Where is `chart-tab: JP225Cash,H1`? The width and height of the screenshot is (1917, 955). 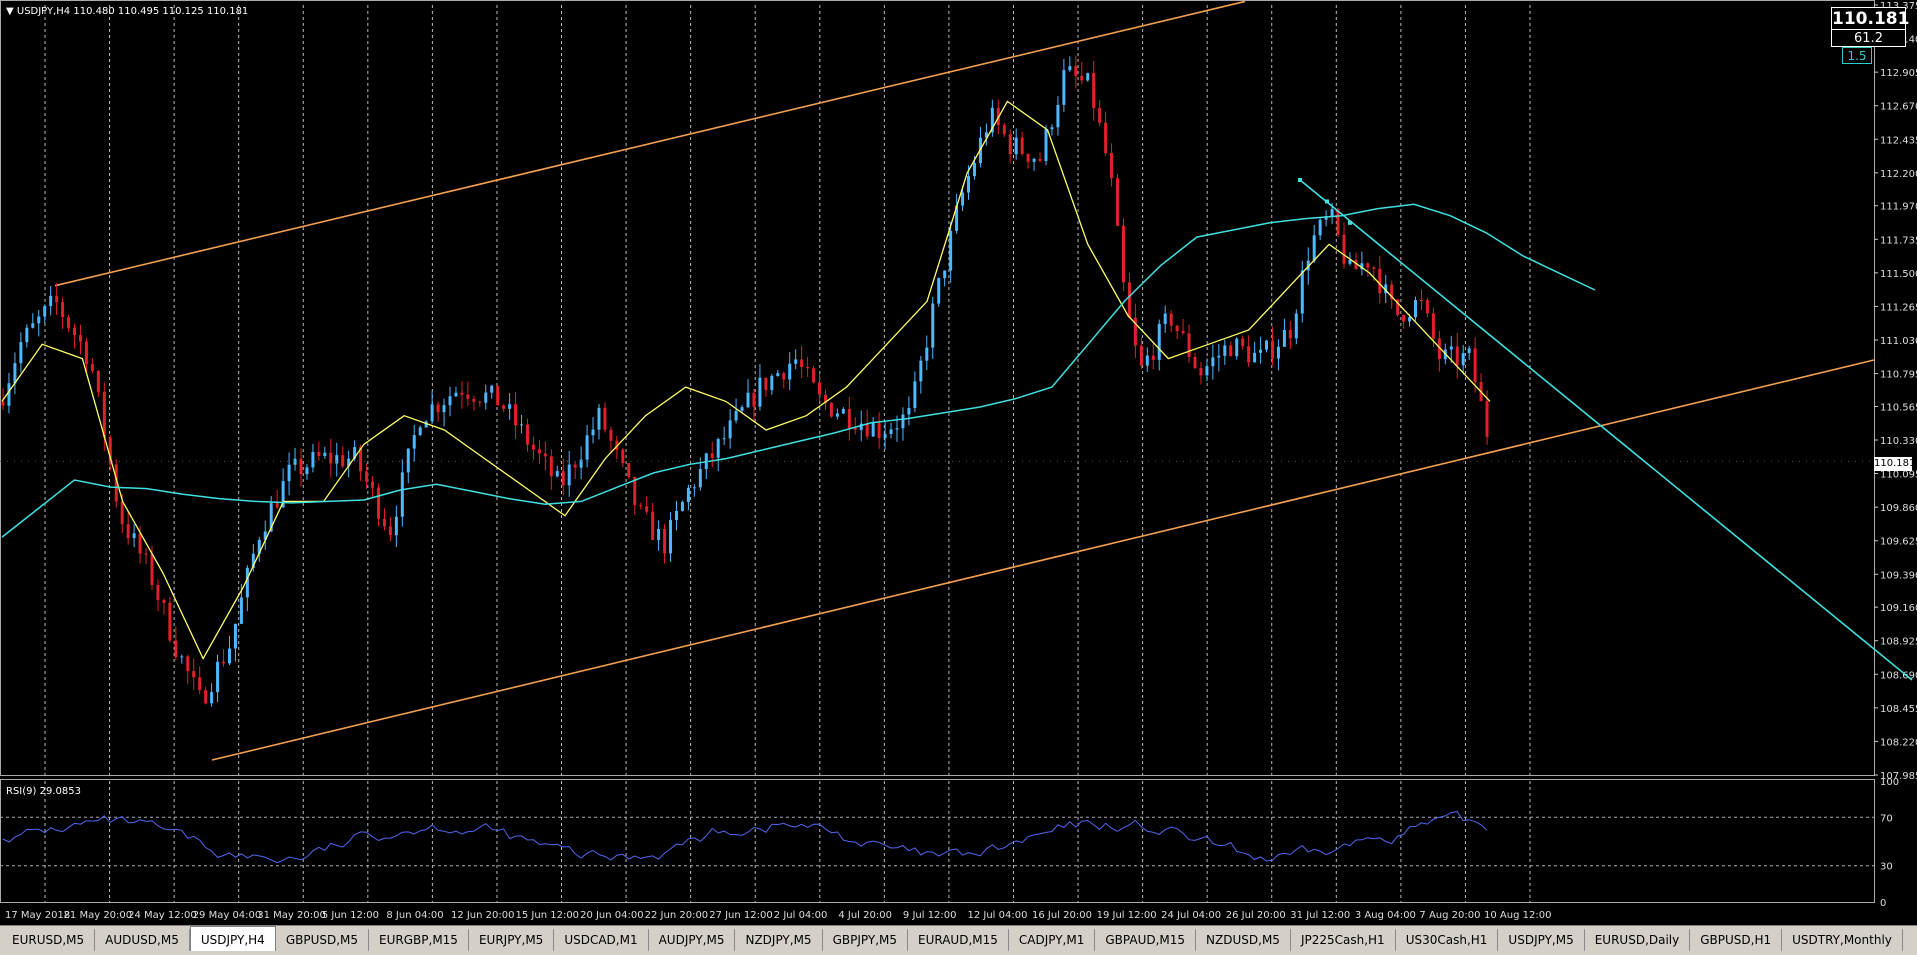
chart-tab: JP225Cash,H1 is located at coordinates (1343, 940).